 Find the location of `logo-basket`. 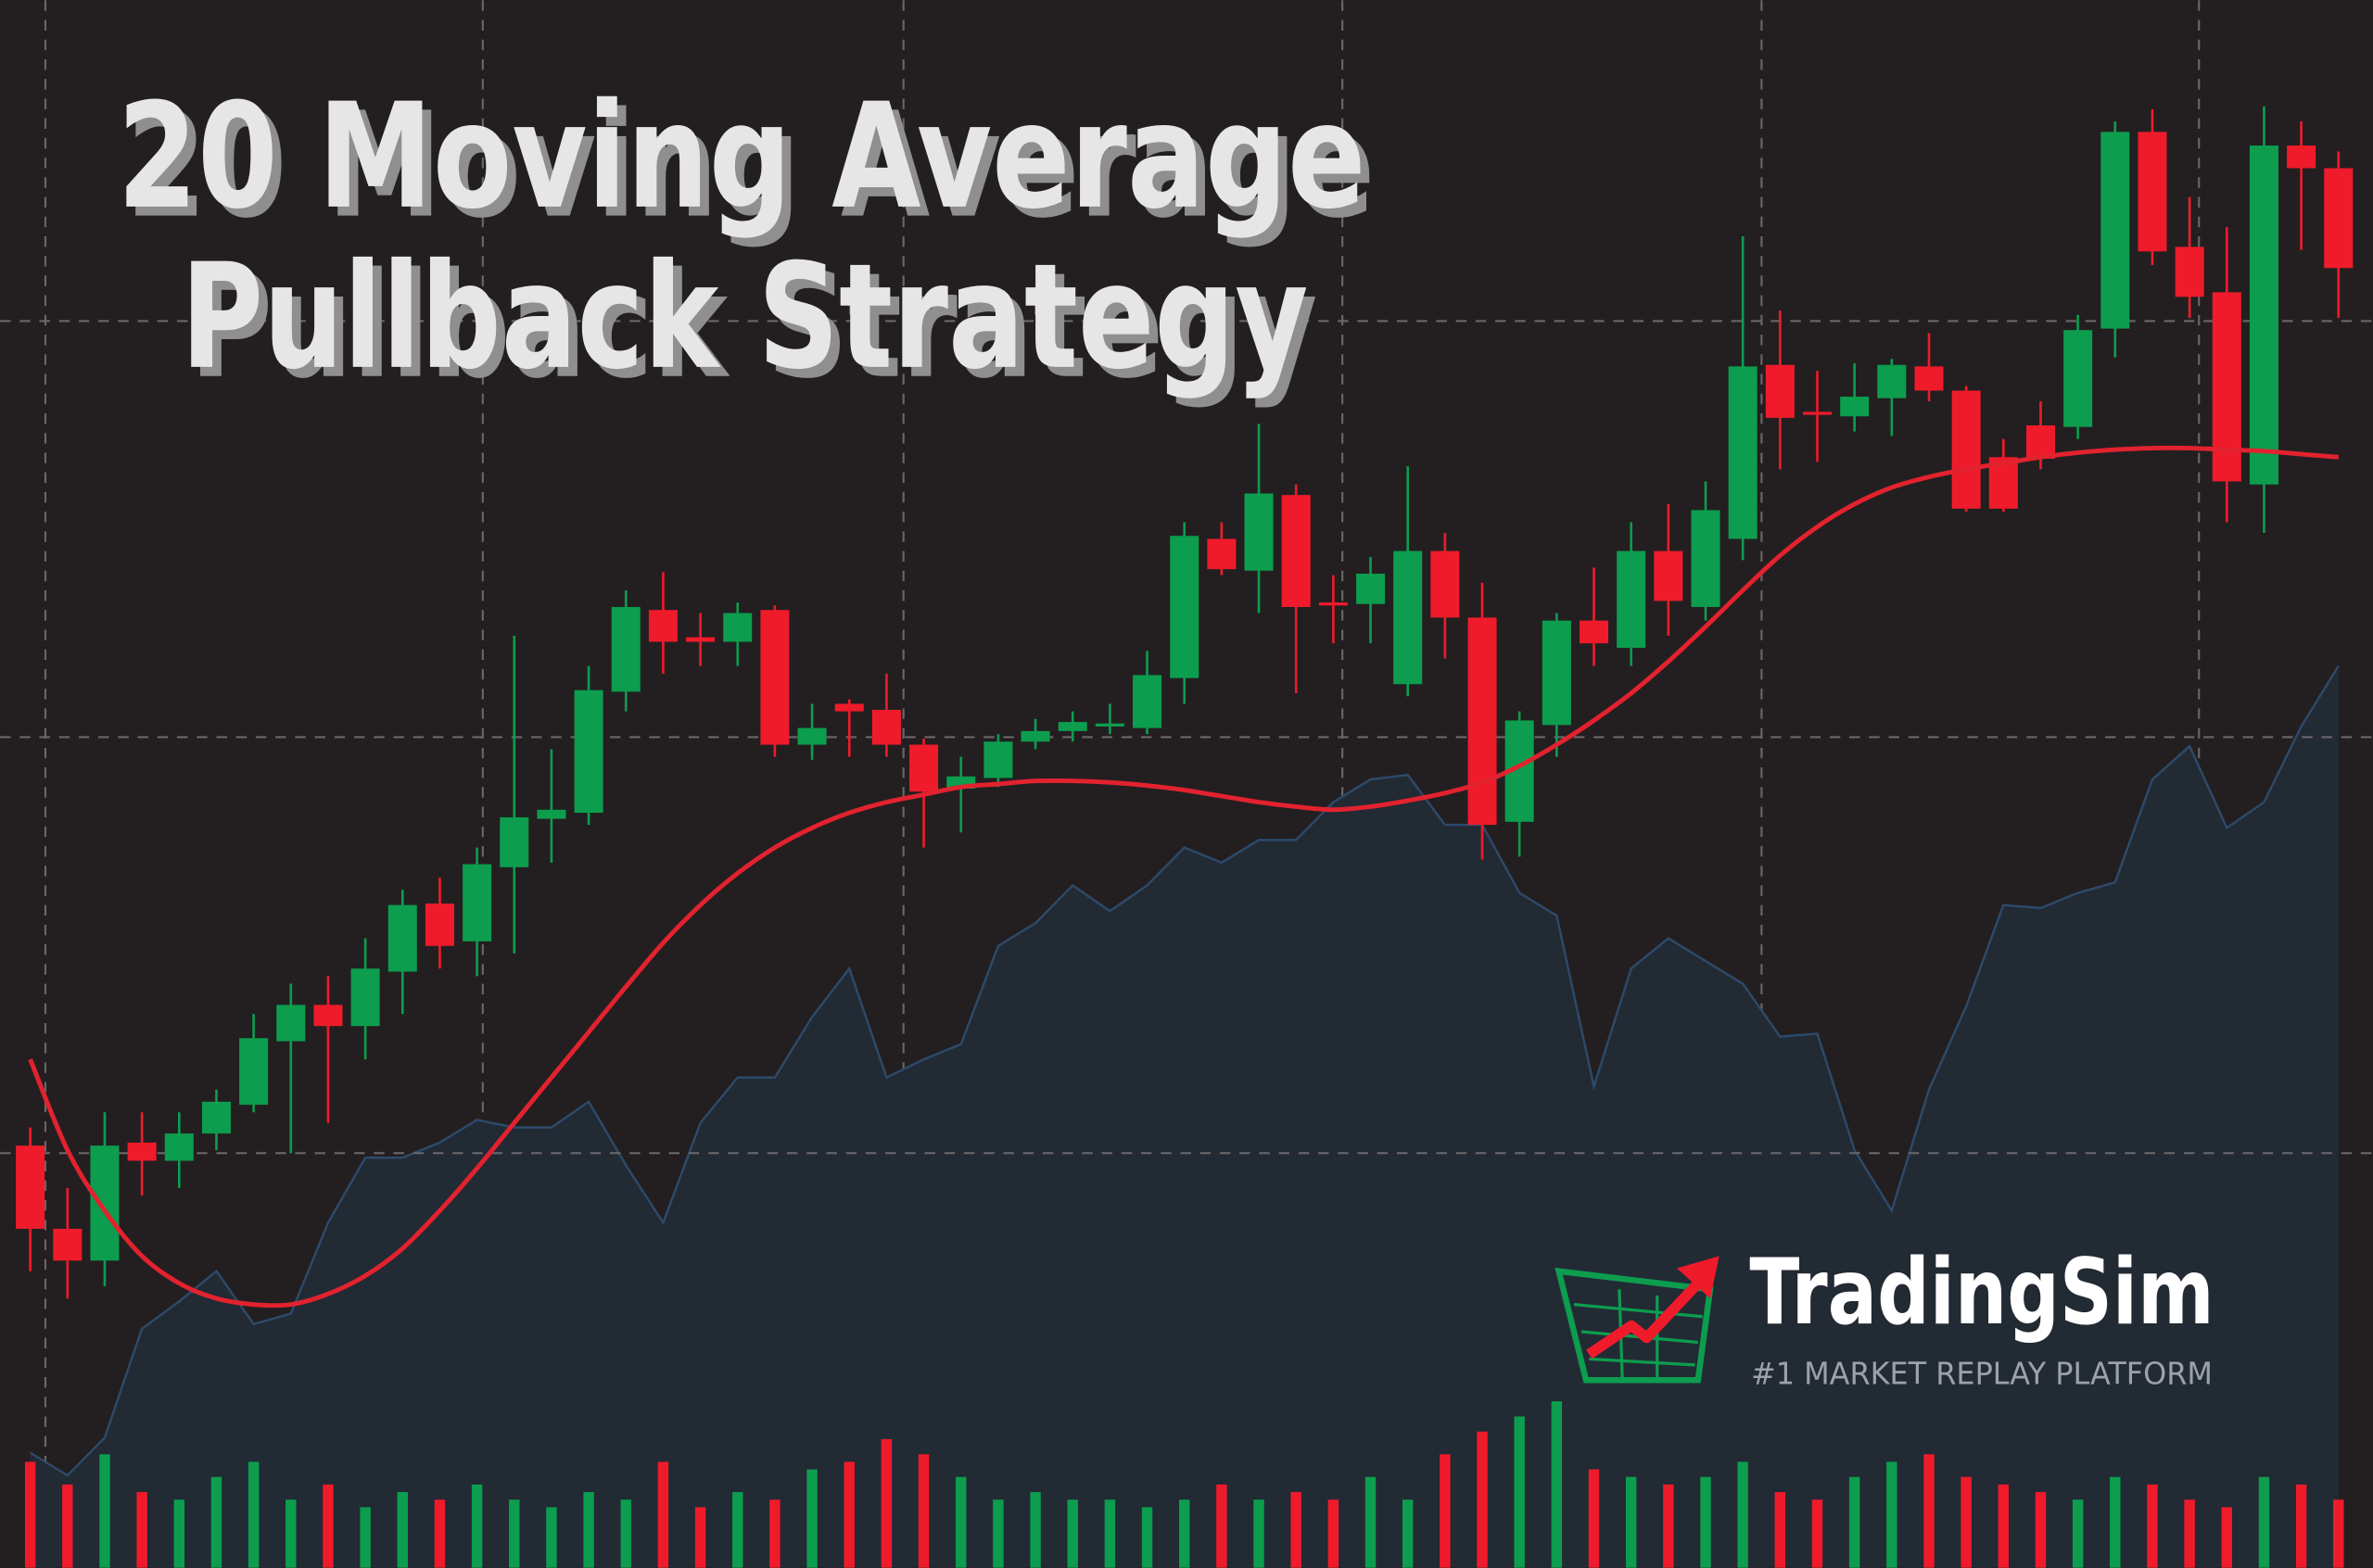

logo-basket is located at coordinates (1634, 1325).